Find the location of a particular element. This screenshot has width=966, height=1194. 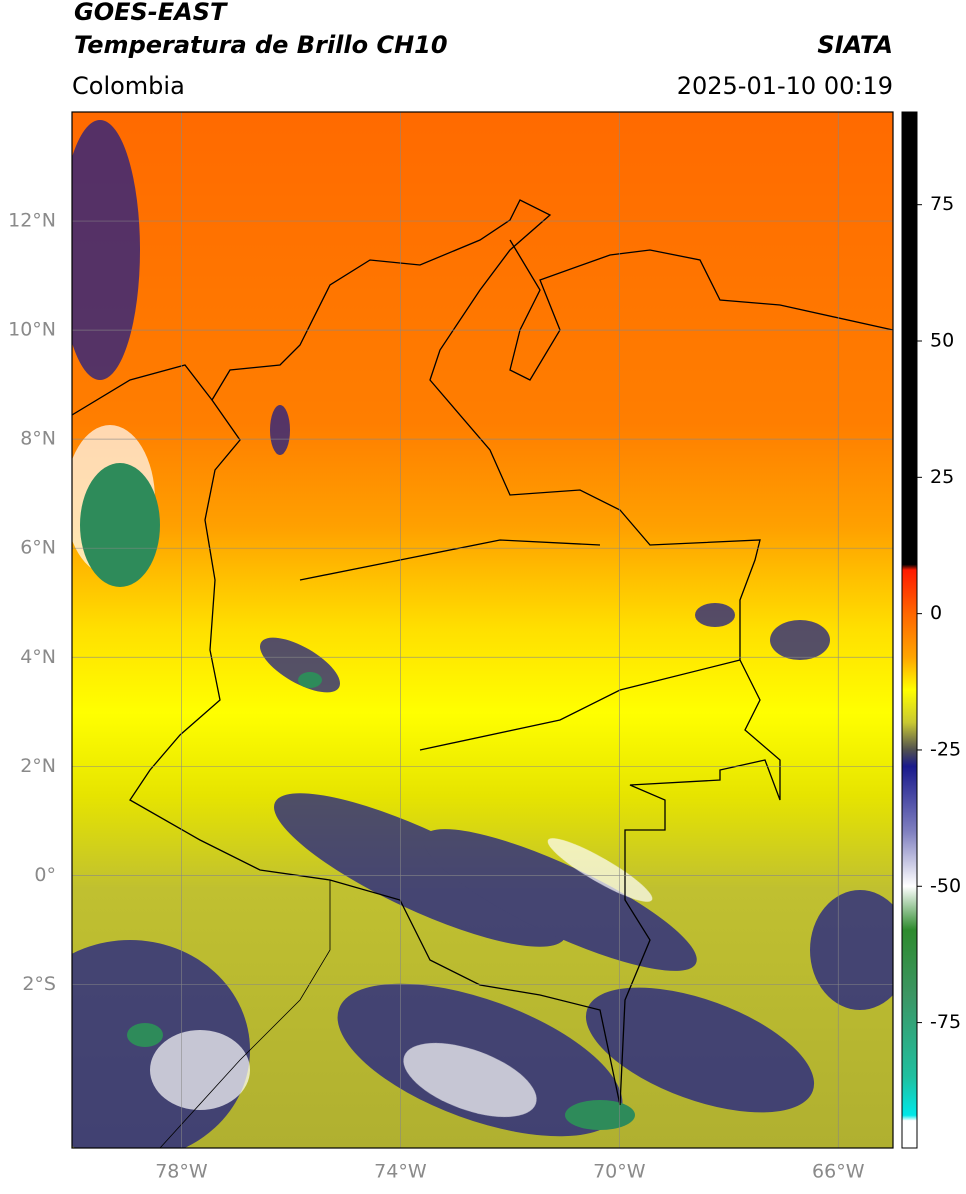

lat-tick-label: 10°N is located at coordinates (32, 330).